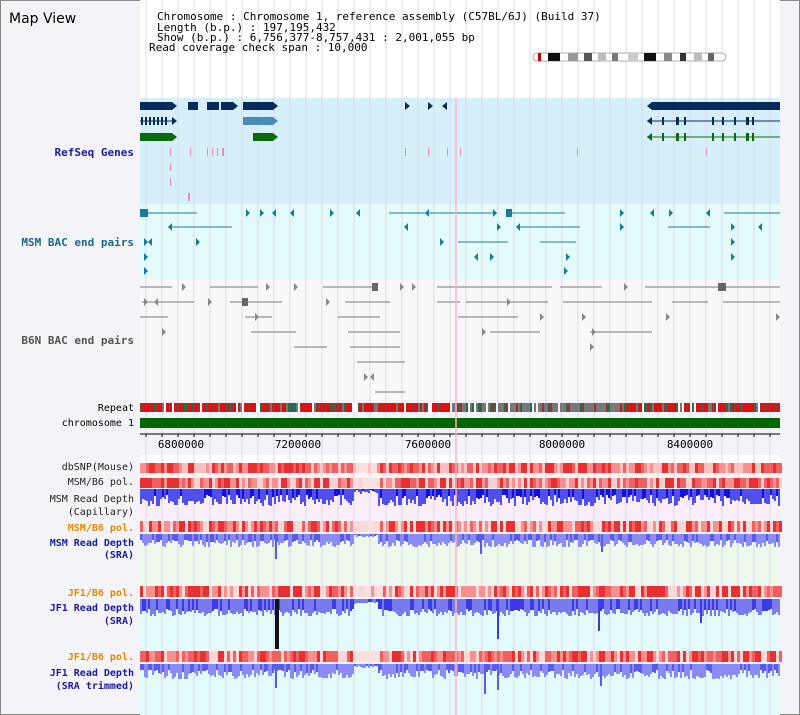 The image size is (800, 715). What do you see at coordinates (77, 242) in the screenshot?
I see `track-label-msm-bac: MSM BAC end pairs` at bounding box center [77, 242].